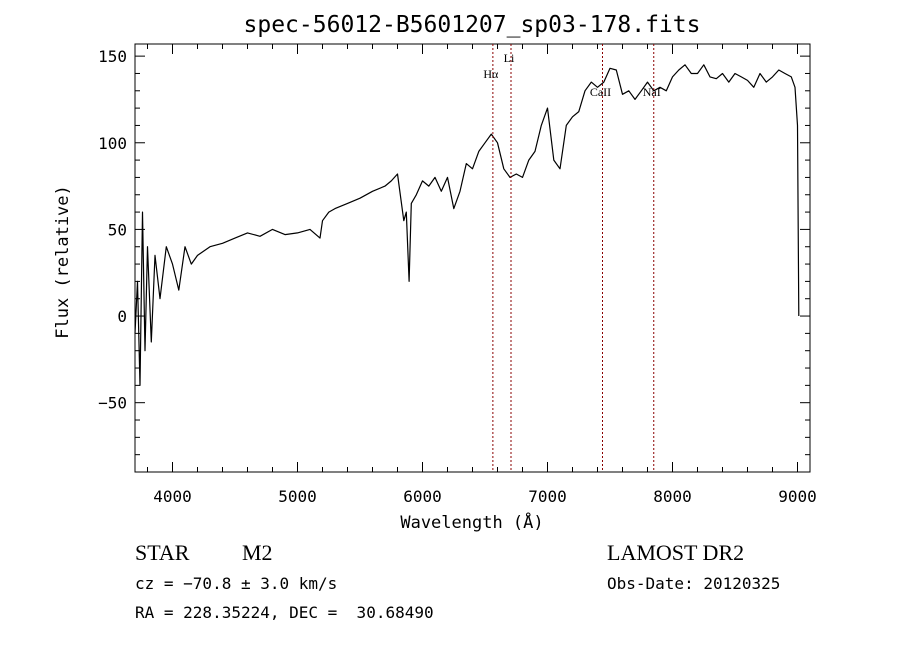  Describe the element at coordinates (162, 552) in the screenshot. I see `object-class: STAR` at that location.